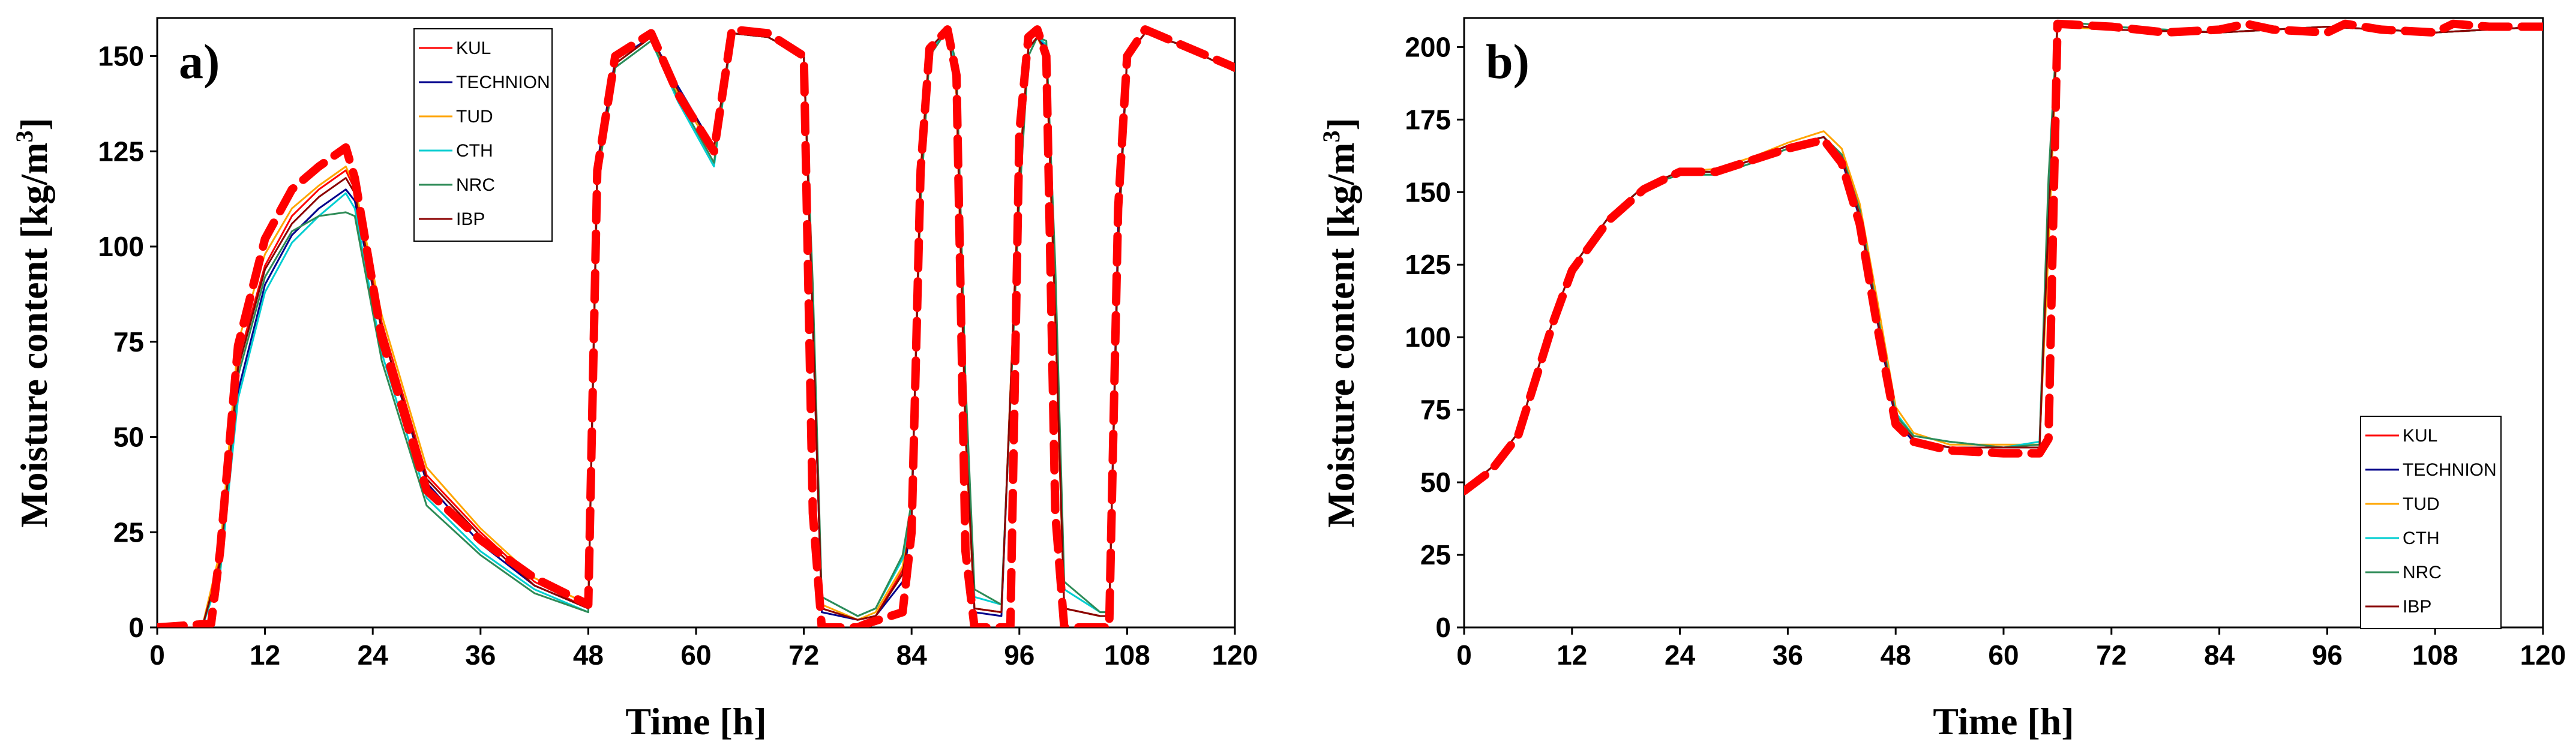  I want to click on y-tick-label: 175, so click(1428, 119).